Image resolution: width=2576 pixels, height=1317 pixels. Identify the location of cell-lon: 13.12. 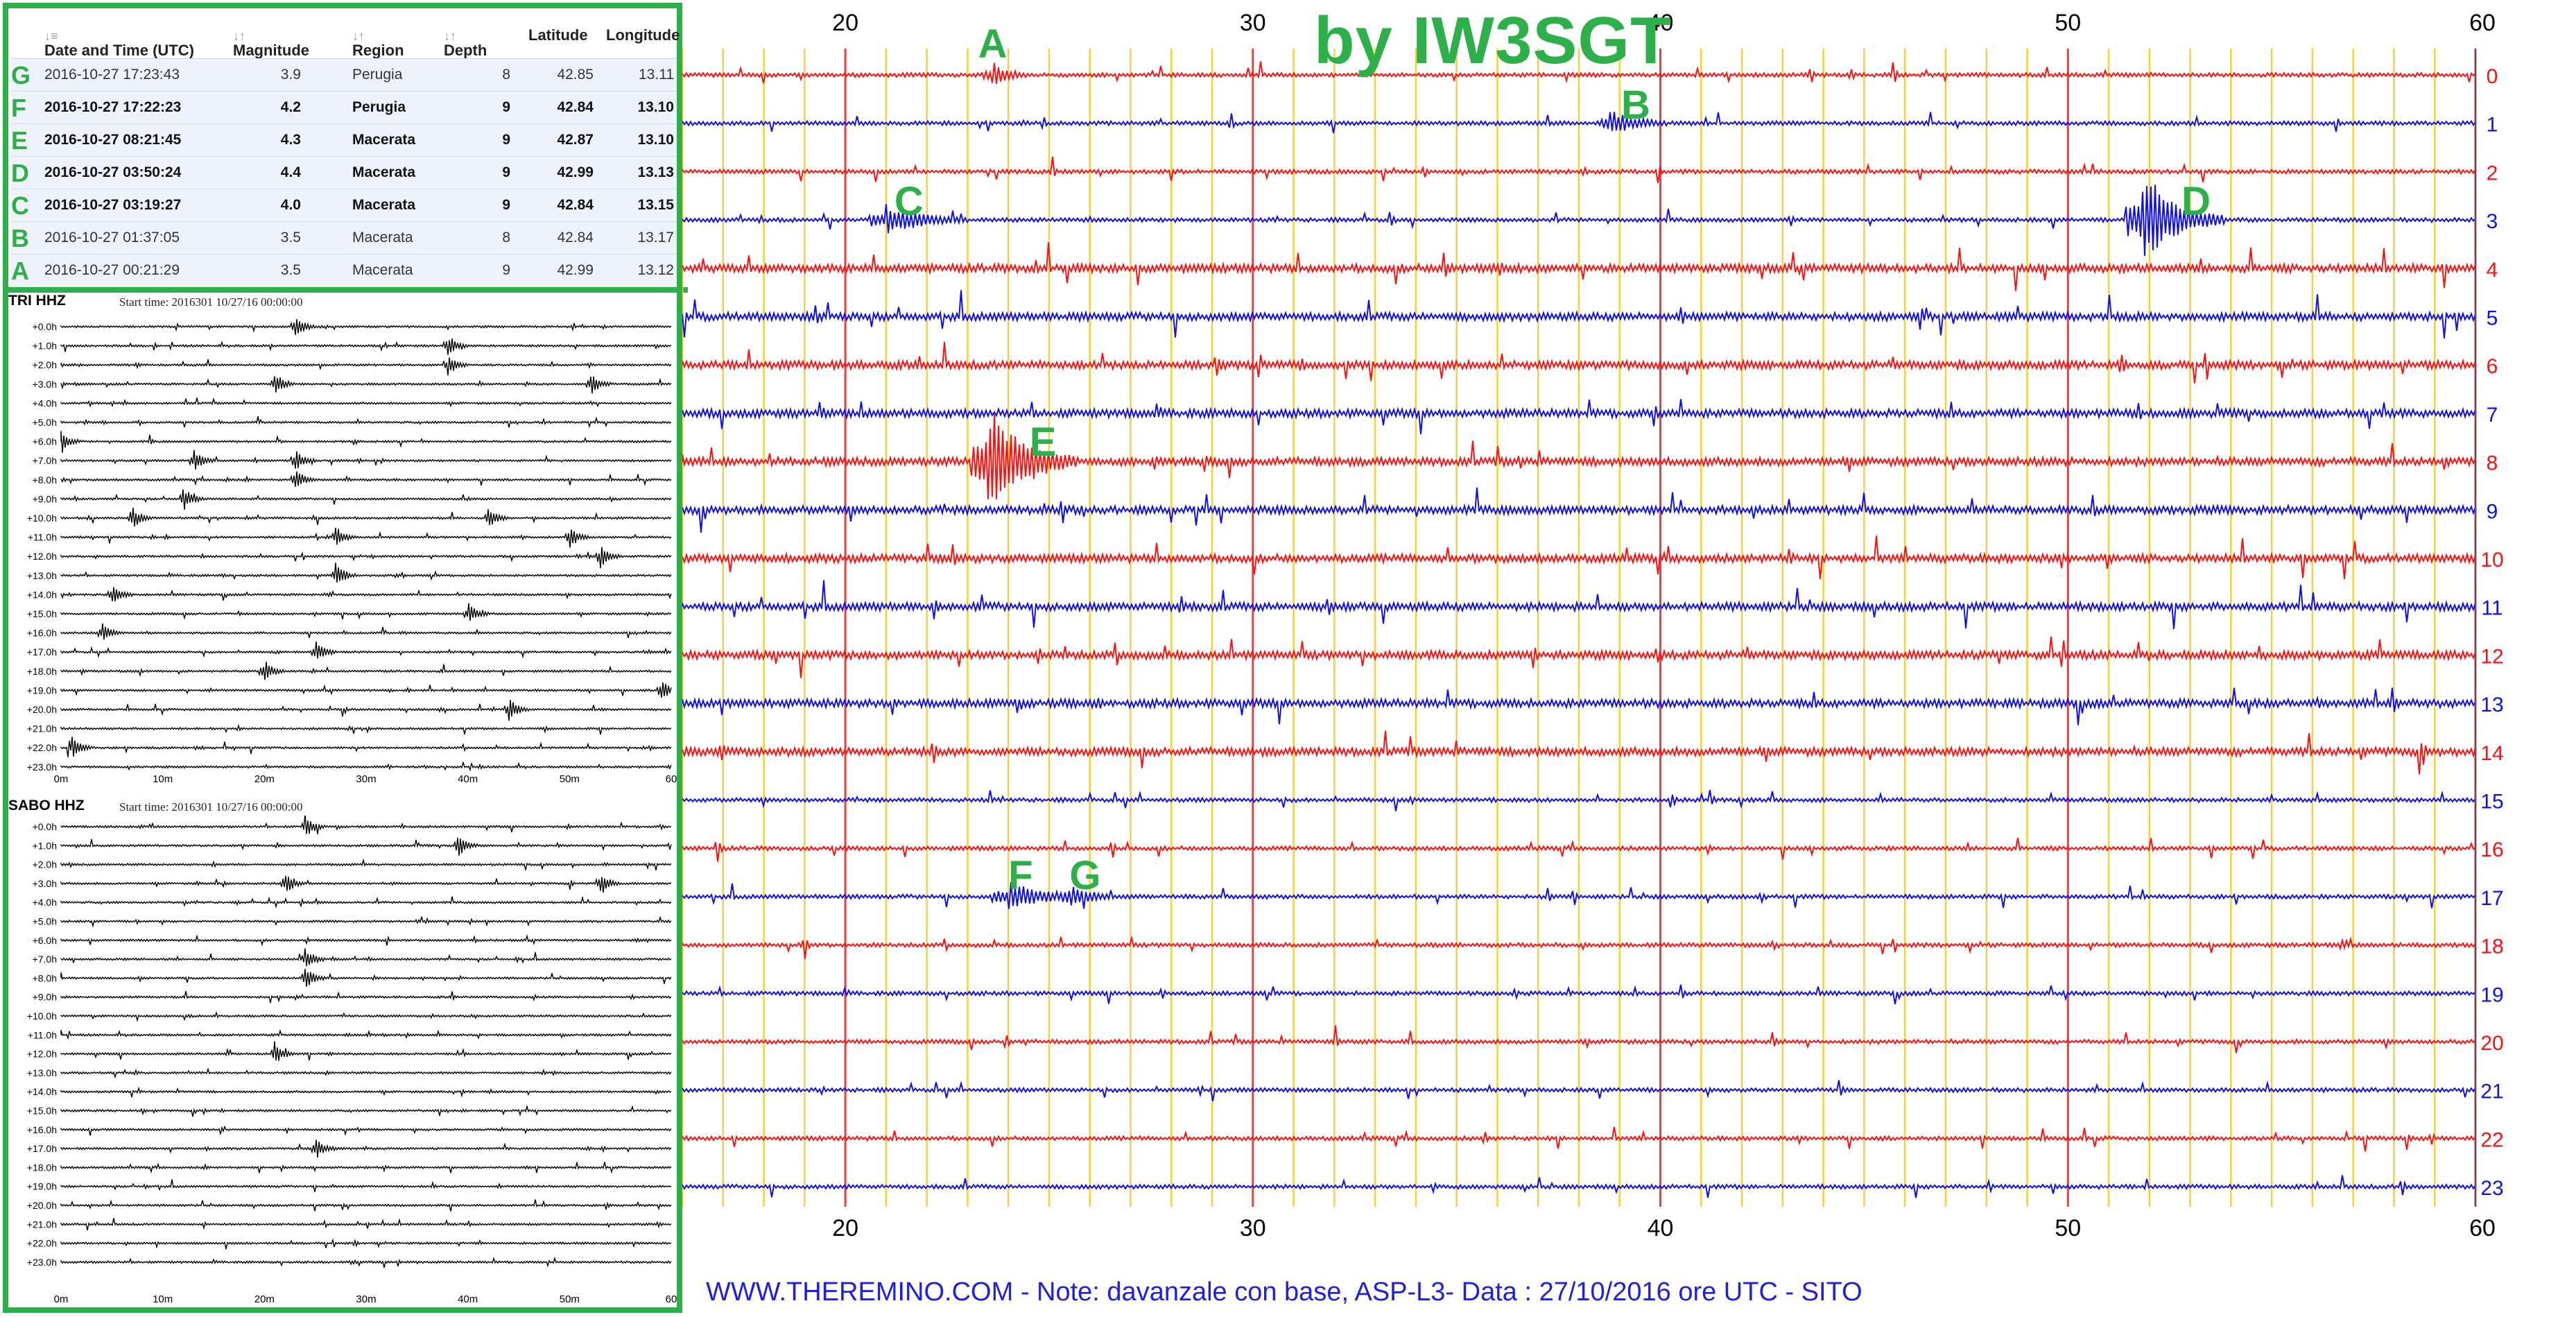
(655, 270).